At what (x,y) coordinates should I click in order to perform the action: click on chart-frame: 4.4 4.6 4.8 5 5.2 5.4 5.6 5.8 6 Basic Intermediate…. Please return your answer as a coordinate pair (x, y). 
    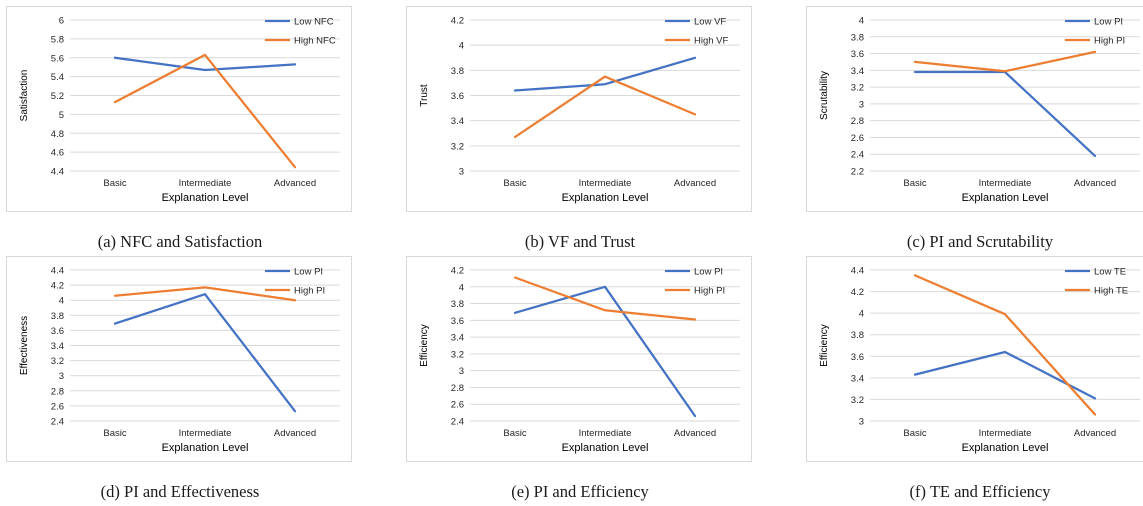
    Looking at the image, I should click on (179, 109).